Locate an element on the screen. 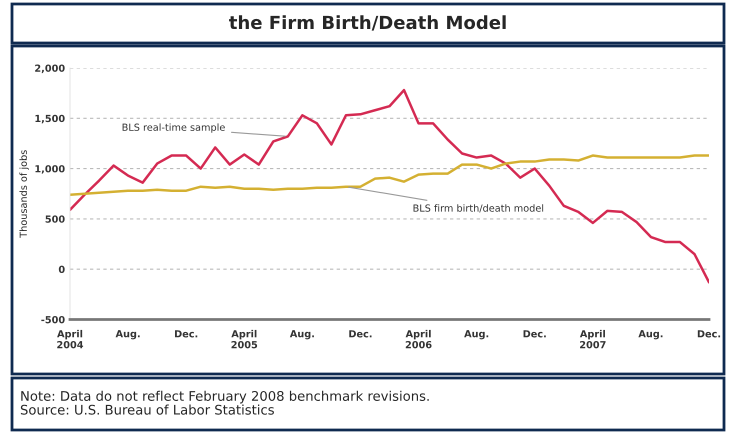 This screenshot has height=435, width=736. y-tick-label: 1,500 is located at coordinates (50, 119).